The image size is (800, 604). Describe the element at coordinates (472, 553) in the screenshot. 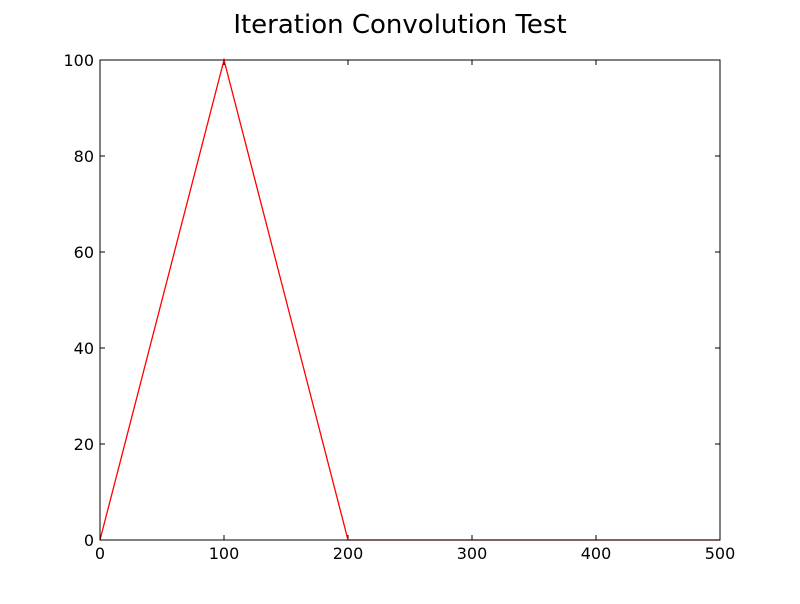

I see `x-tick-label: 300` at that location.